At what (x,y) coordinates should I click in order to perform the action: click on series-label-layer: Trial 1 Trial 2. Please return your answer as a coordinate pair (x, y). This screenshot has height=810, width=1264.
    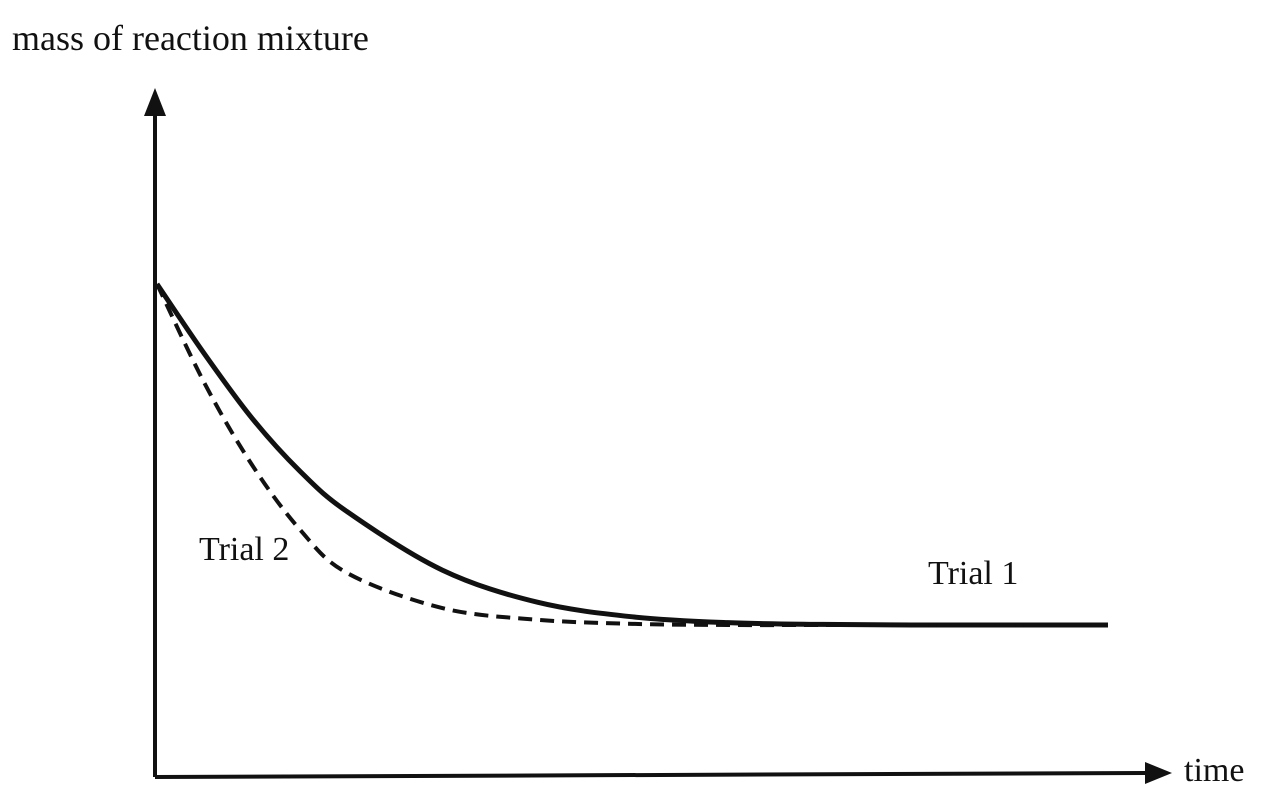
    Looking at the image, I should click on (608, 561).